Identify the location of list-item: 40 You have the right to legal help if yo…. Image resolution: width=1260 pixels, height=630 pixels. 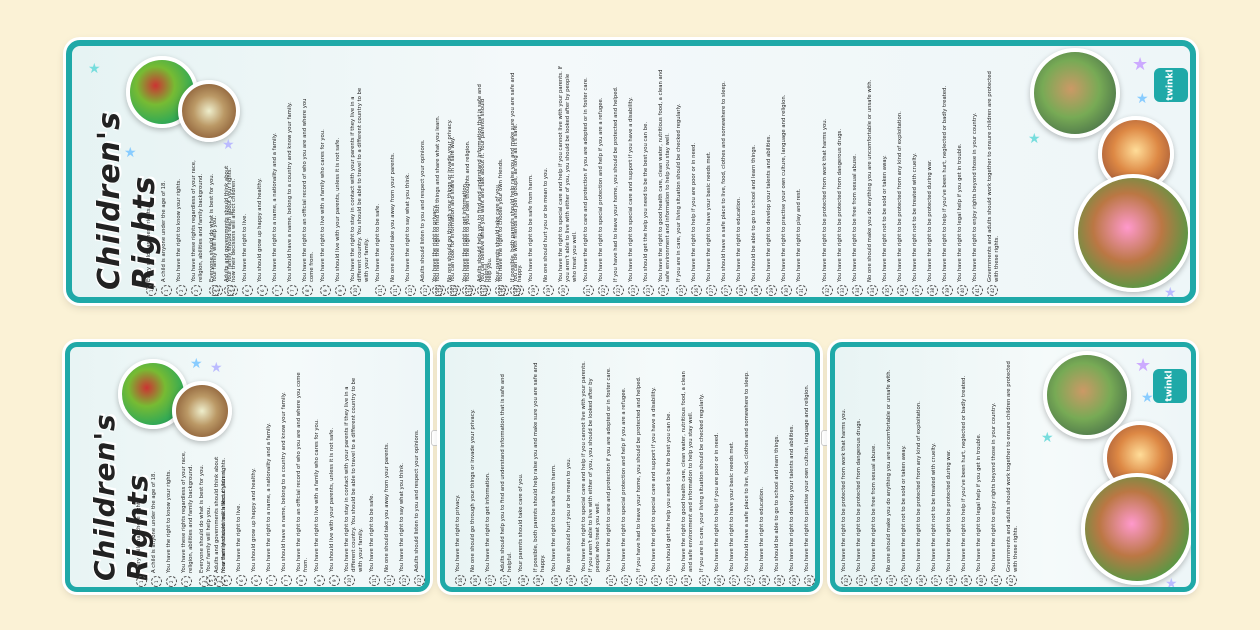
(981, 473).